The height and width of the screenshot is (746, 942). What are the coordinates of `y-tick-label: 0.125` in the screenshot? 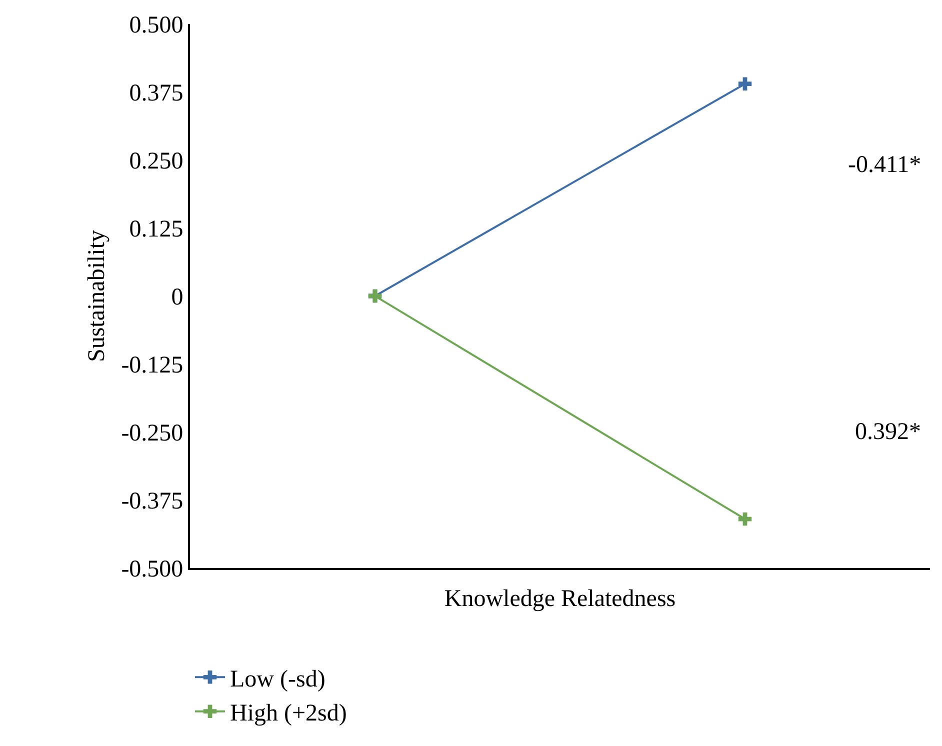 It's located at (156, 229).